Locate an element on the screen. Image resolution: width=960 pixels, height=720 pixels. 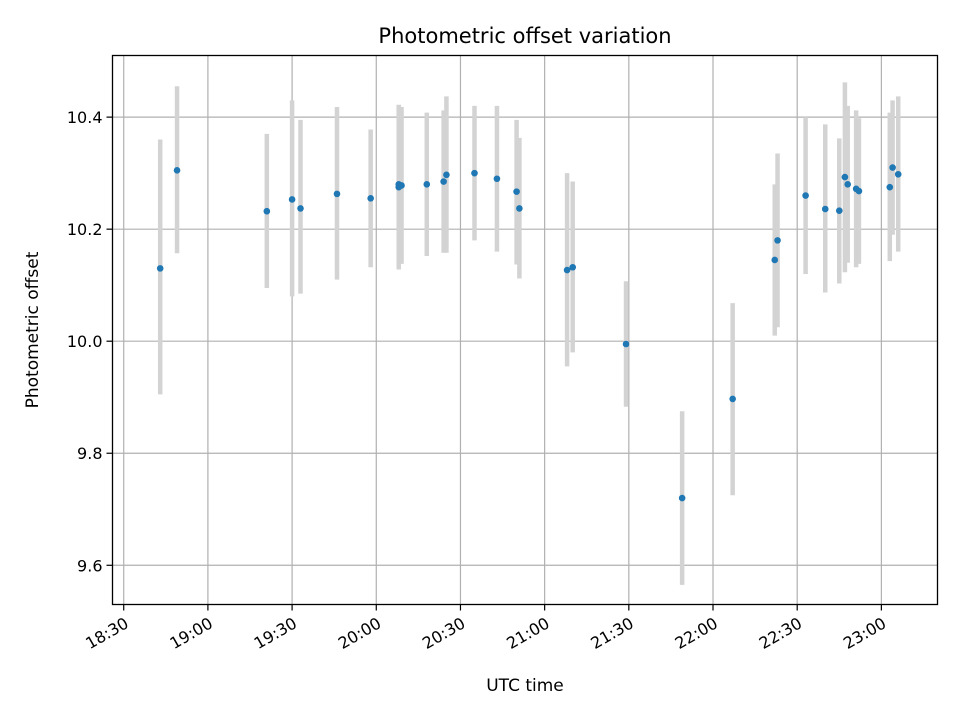
x-tick-label: 21:00 is located at coordinates (527, 634).